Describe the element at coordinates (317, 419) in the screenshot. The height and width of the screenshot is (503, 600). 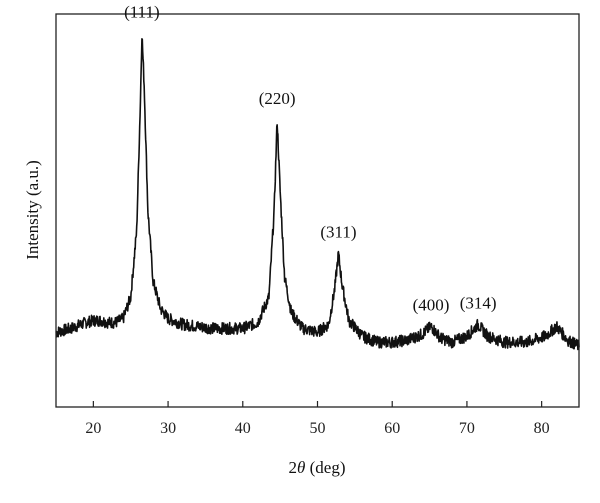
I see `x-axis-ticks: 20 30 40 50 60 70 80` at that location.